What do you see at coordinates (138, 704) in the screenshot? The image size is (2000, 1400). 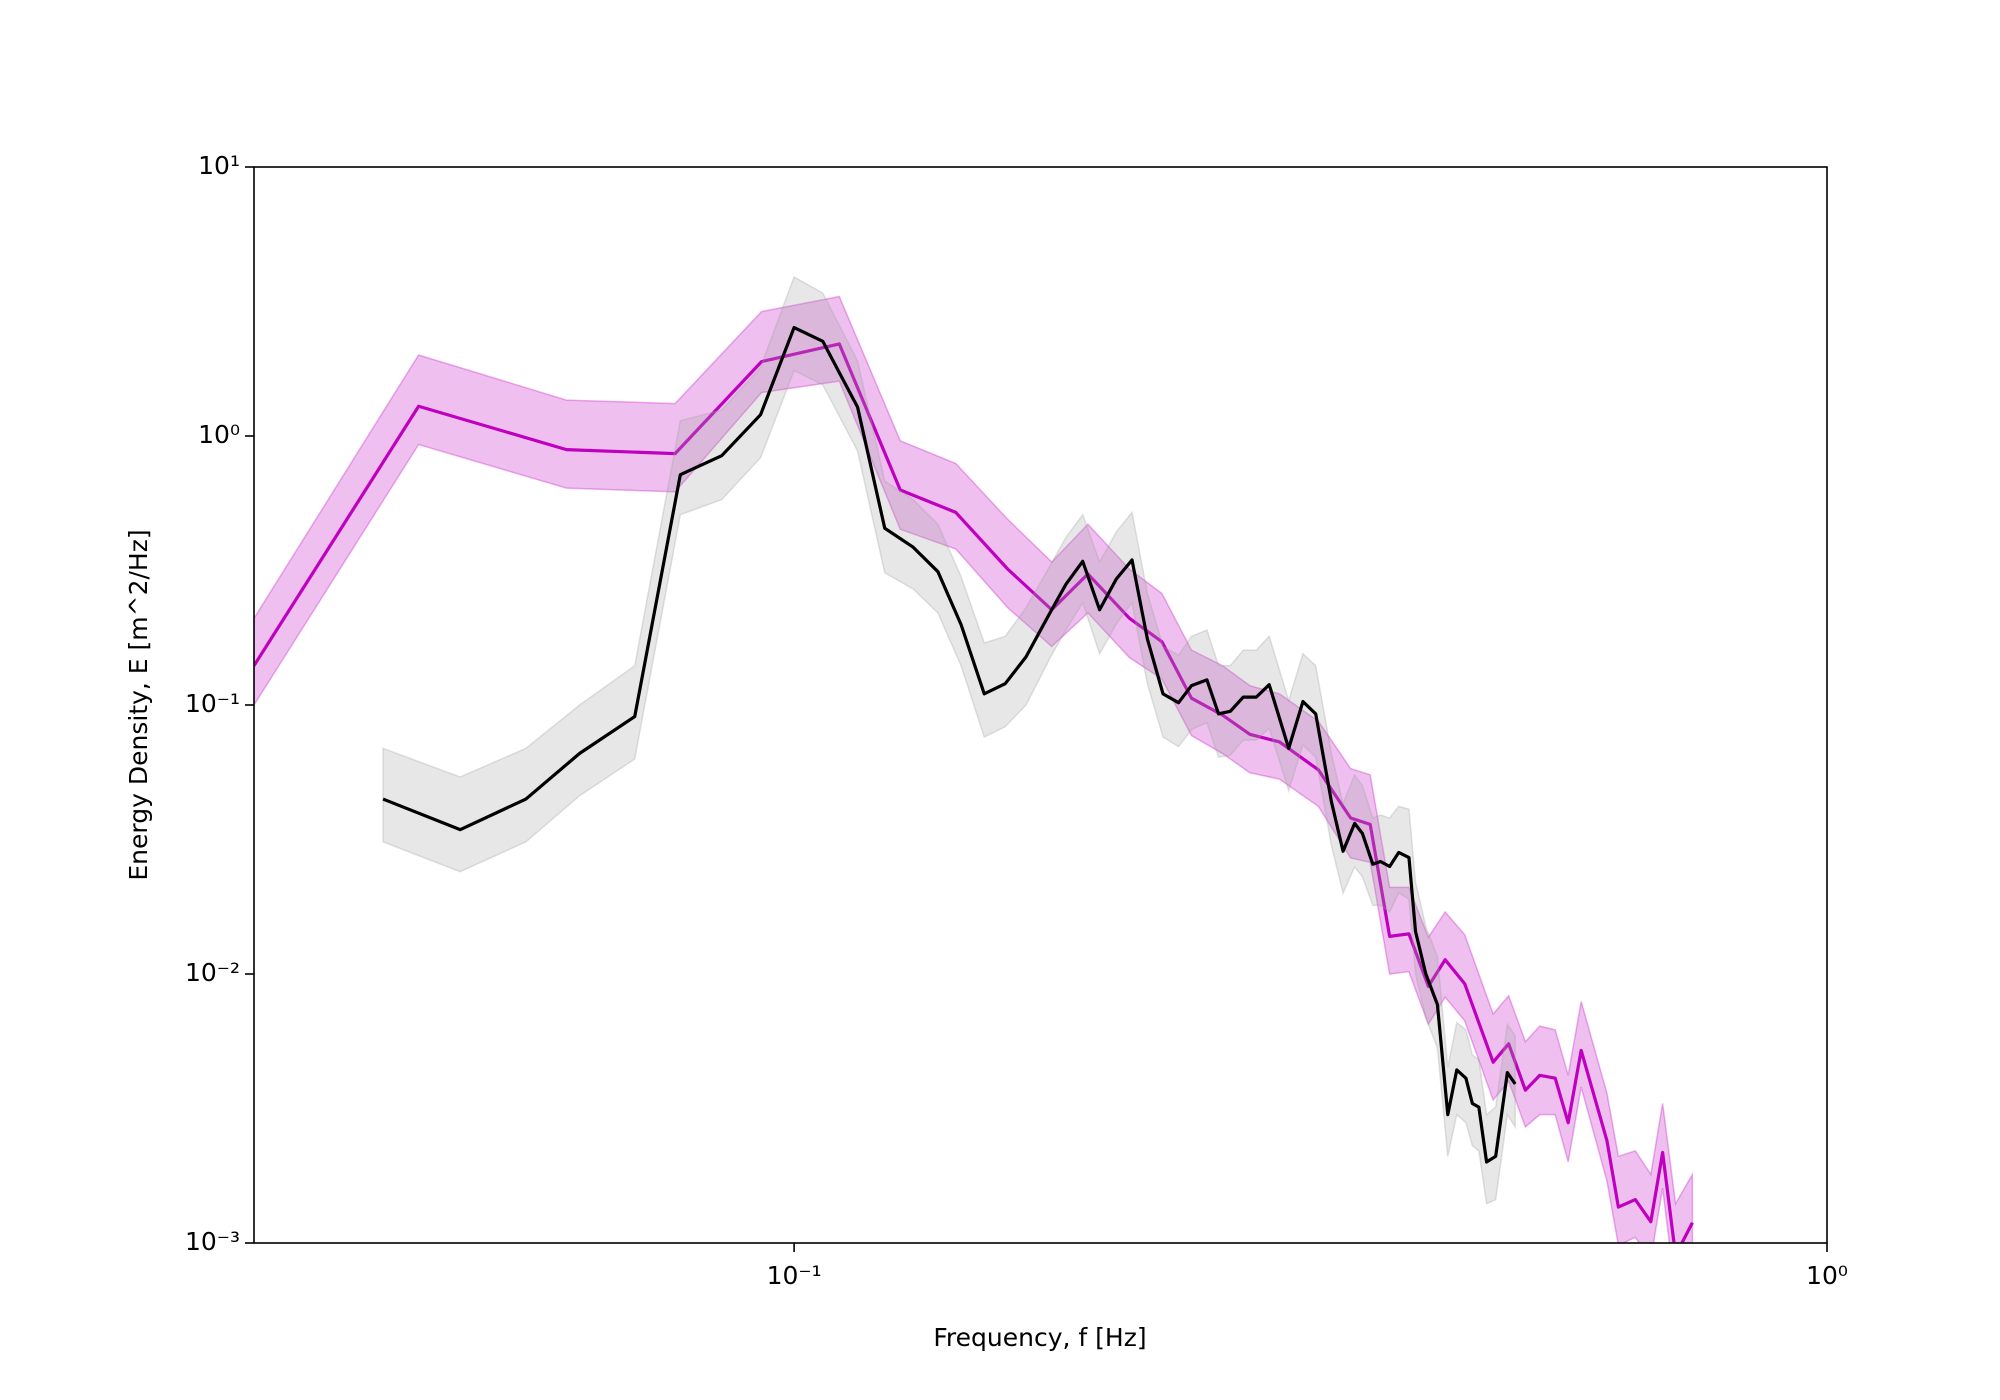 I see `y-axis-label: Energy Density, E [m^2/Hz]` at bounding box center [138, 704].